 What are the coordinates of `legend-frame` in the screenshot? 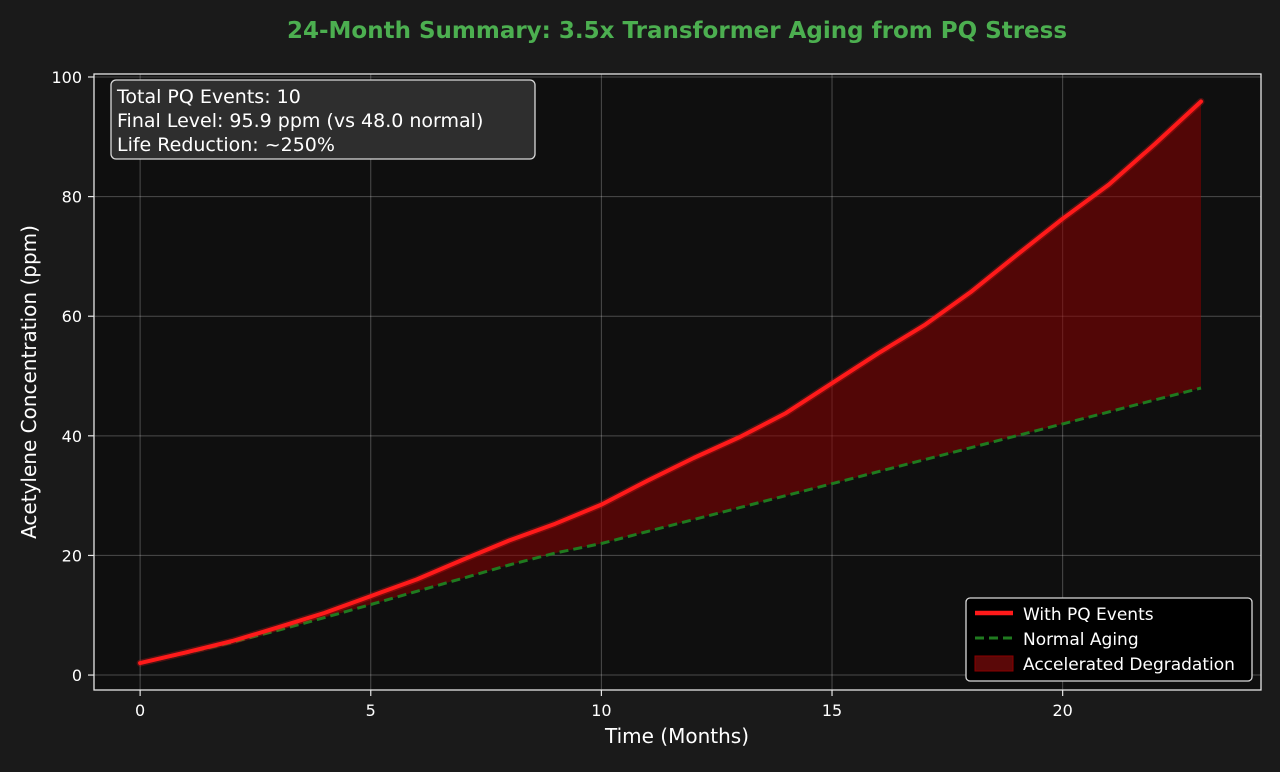 It's located at (1109, 639).